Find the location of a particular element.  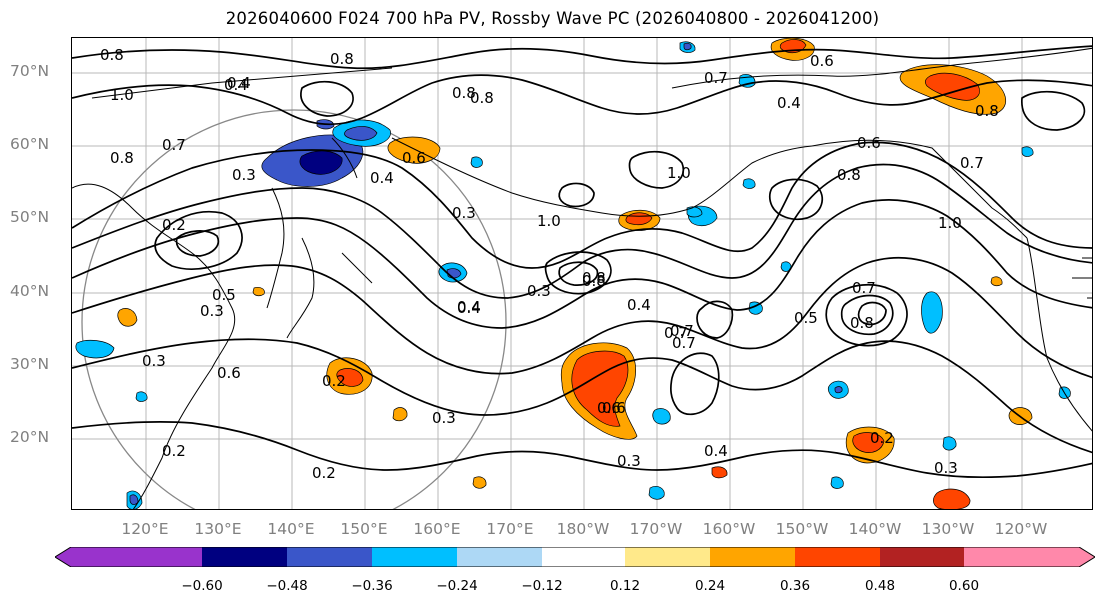

lon-label-130w: 130°W is located at coordinates (948, 529).